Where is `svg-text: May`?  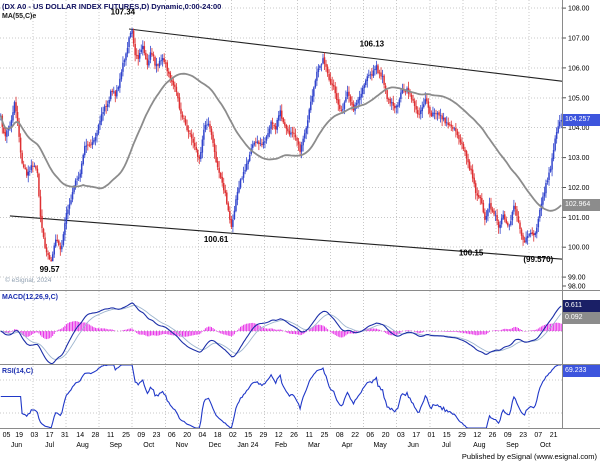
svg-text: May is located at coordinates (380, 445).